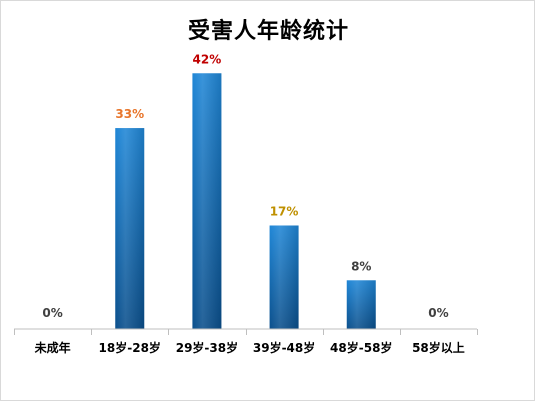  I want to click on x-tick-label: 58岁以上, so click(438, 347).